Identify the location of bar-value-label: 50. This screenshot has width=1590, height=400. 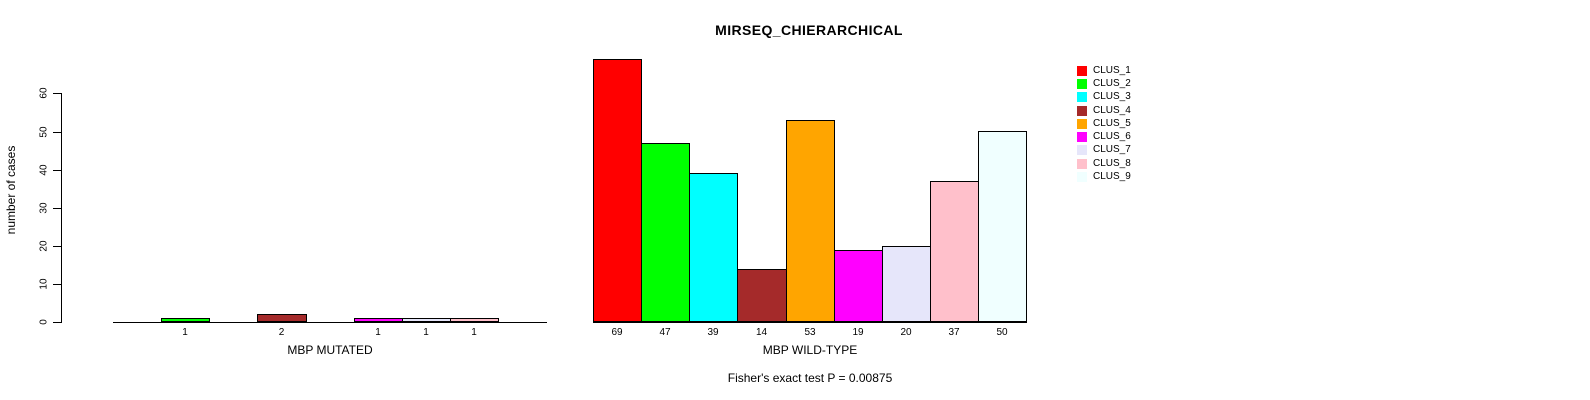
(1002, 332).